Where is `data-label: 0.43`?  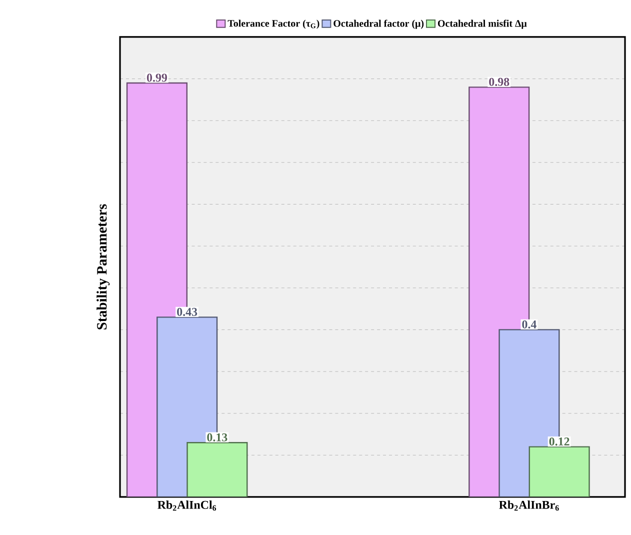 data-label: 0.43 is located at coordinates (187, 312).